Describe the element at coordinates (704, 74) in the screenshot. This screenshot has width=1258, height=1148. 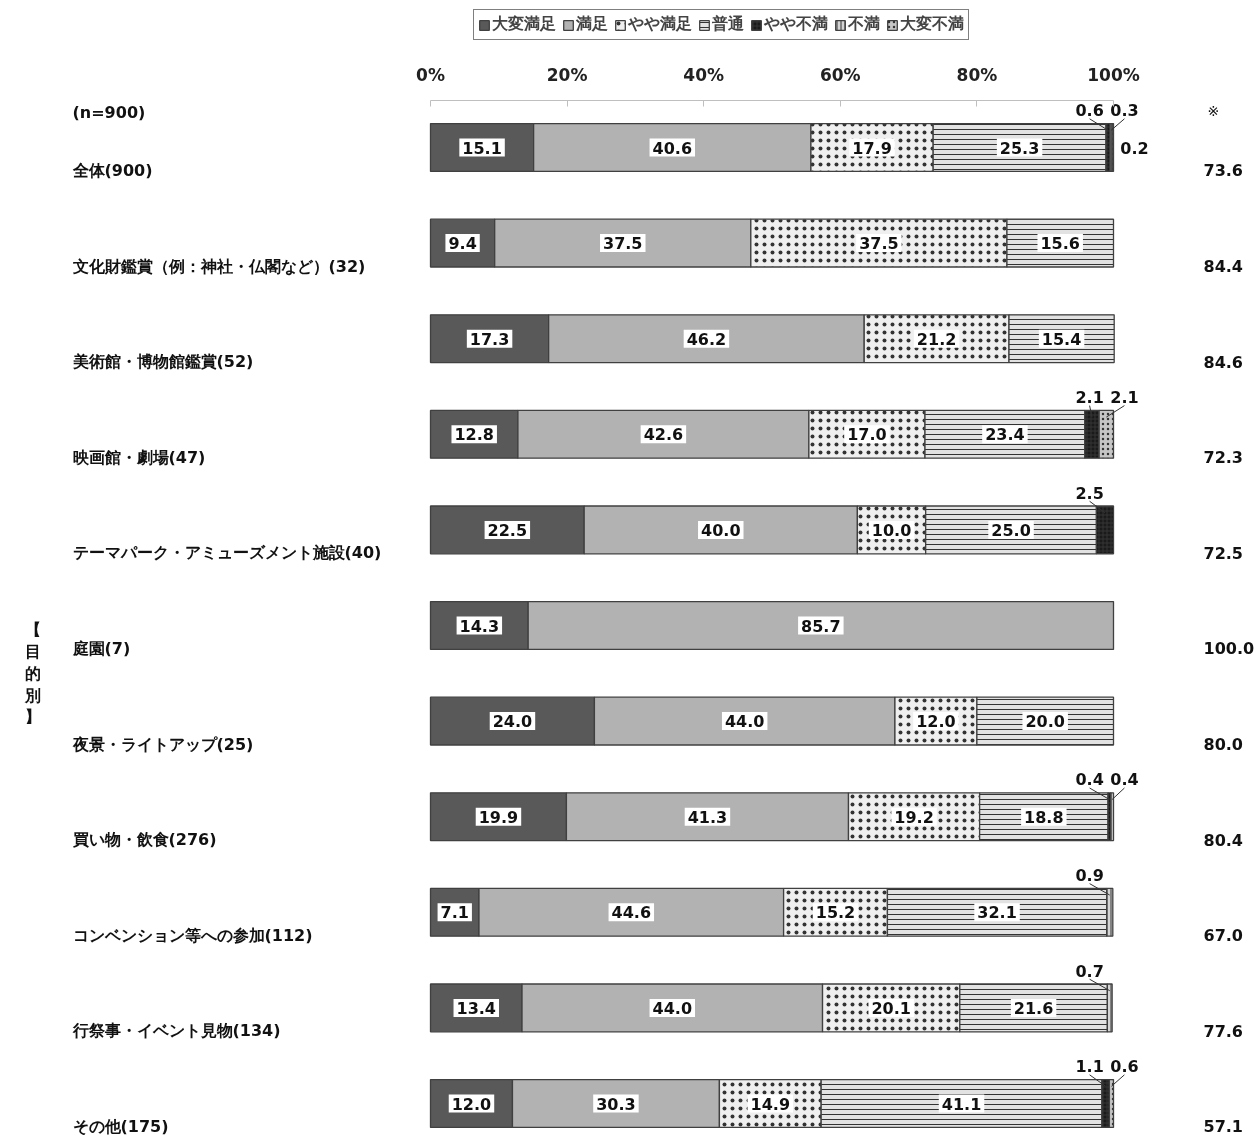
I see `x-tick-label: 40%` at that location.